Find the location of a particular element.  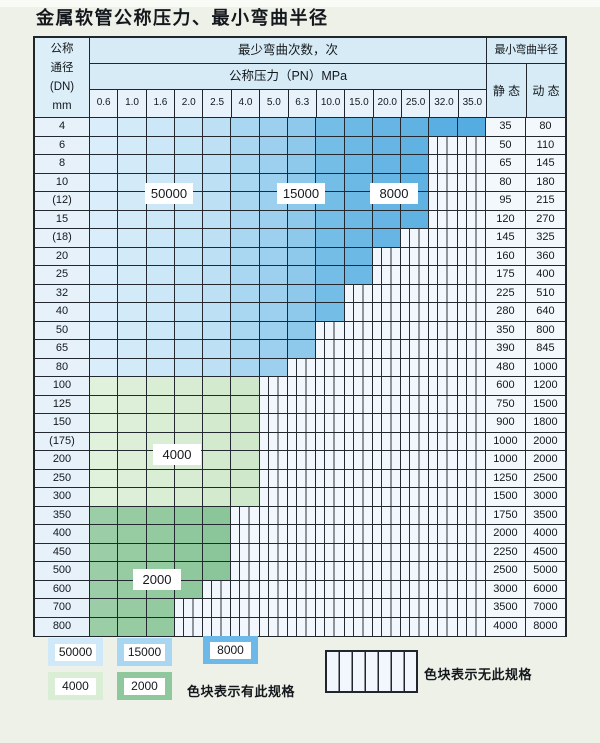

static-radius-cell: 145 is located at coordinates (505, 238).